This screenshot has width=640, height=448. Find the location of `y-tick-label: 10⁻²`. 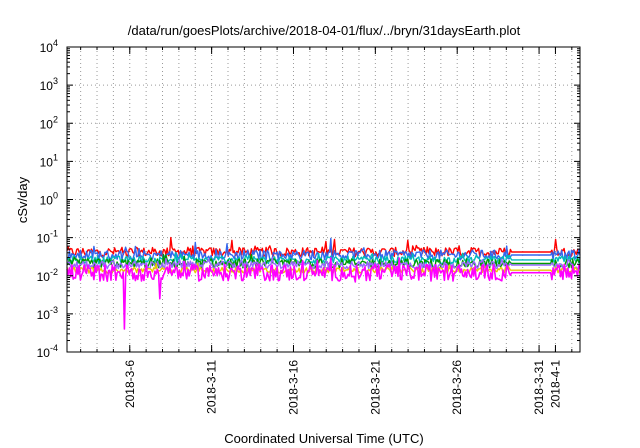

y-tick-label: 10⁻² is located at coordinates (47, 275).